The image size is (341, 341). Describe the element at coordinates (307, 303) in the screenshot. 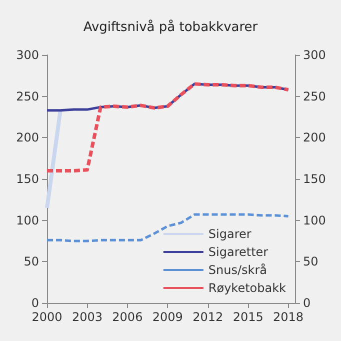

I see `y2-tick-label: 0` at that location.